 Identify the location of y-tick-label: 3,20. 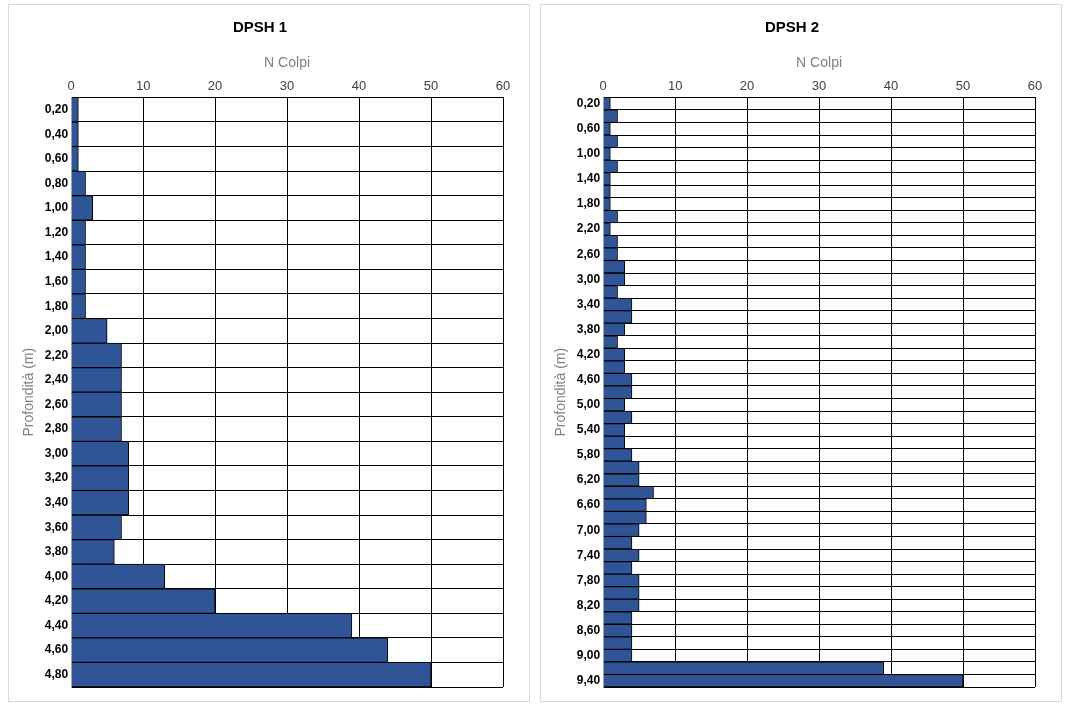
(56, 477).